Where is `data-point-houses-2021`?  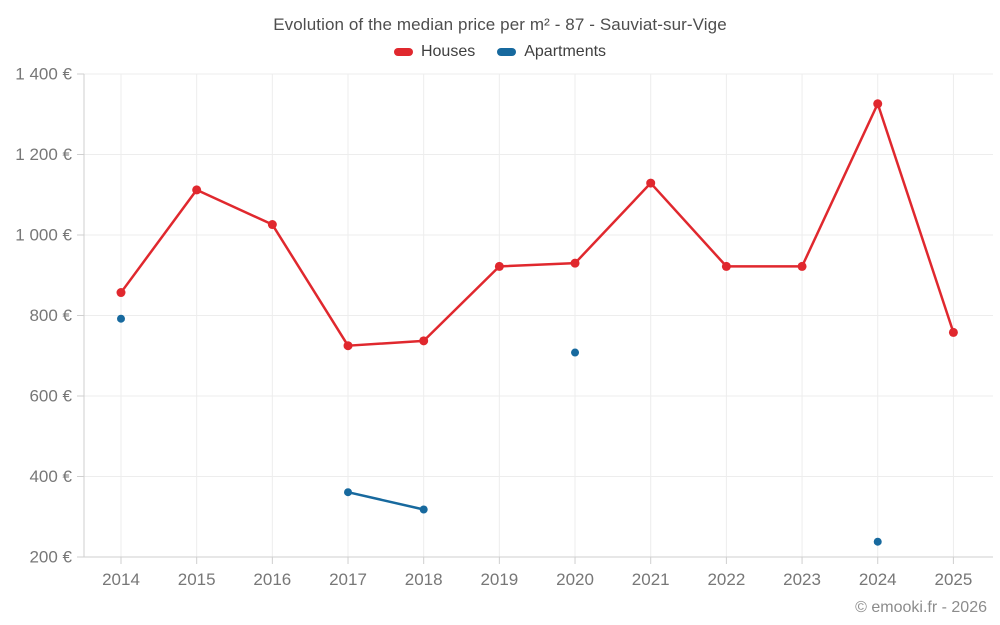
data-point-houses-2021 is located at coordinates (651, 183).